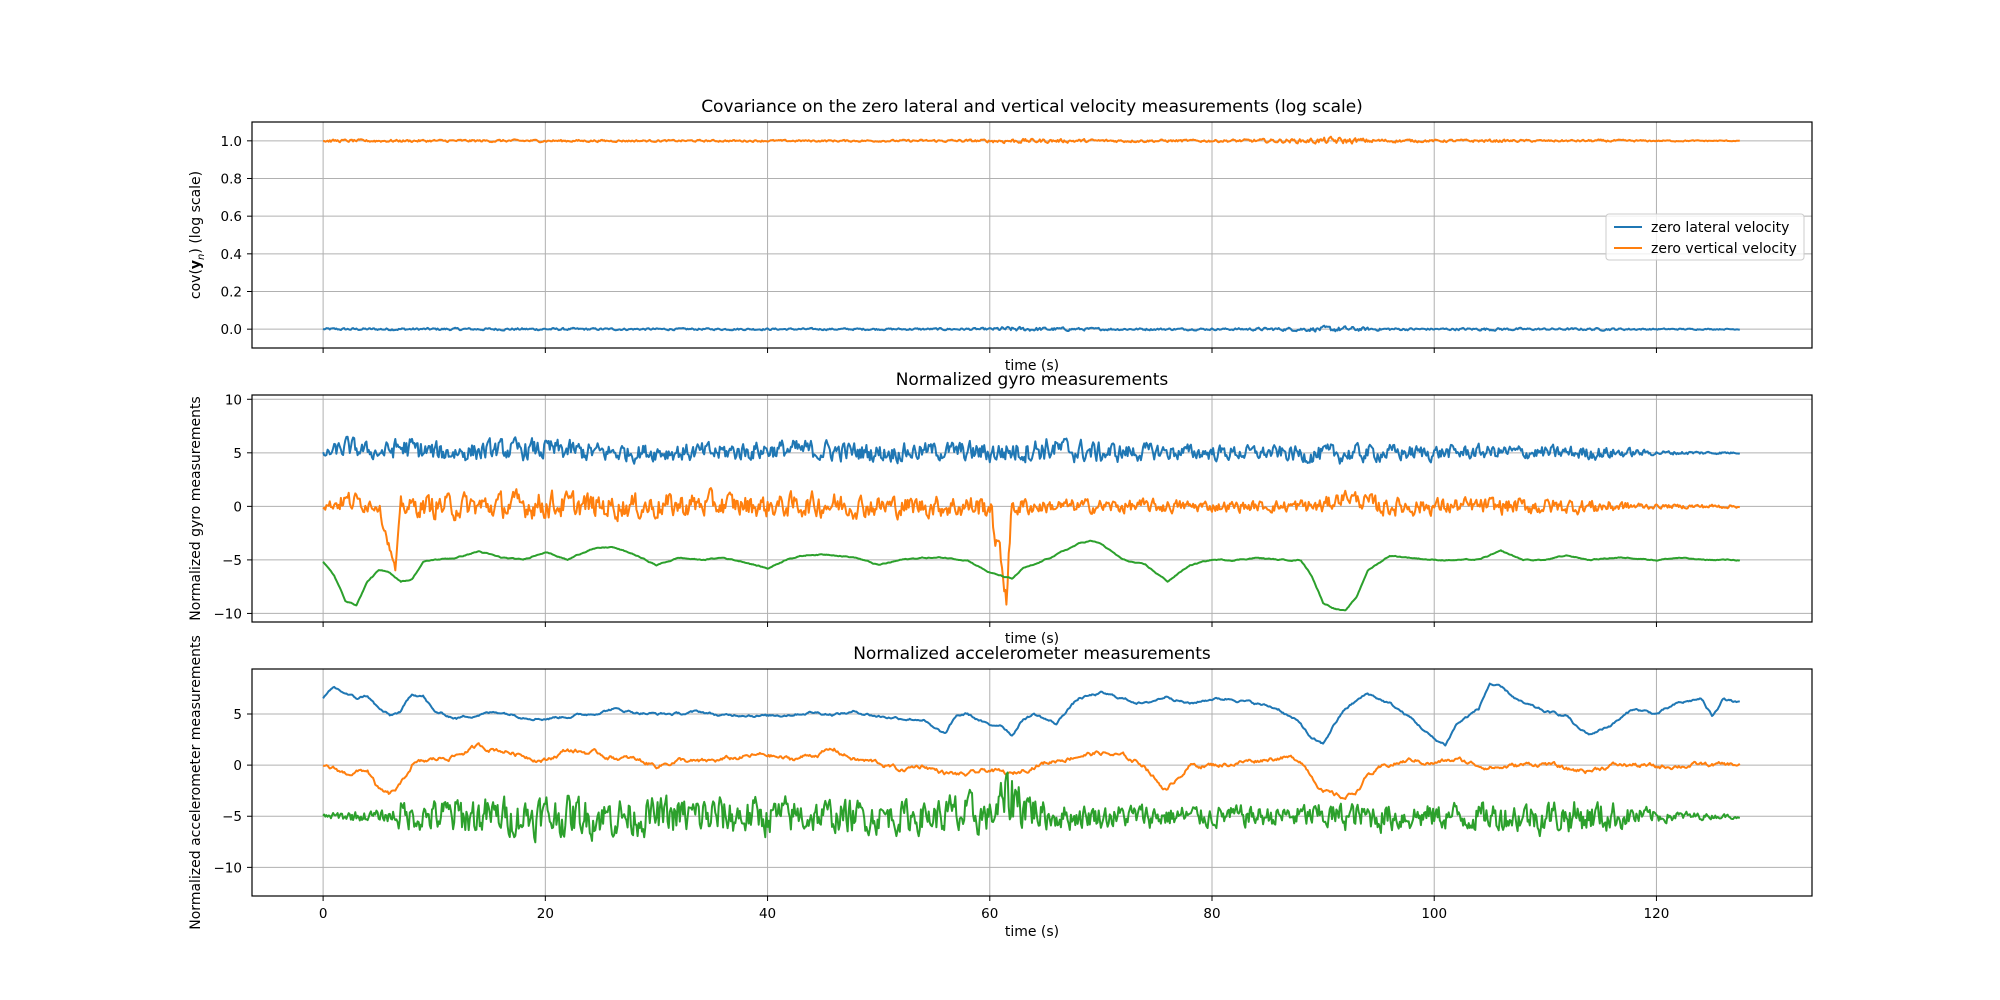  Describe the element at coordinates (231, 293) in the screenshot. I see `y-tick-label: 0.2` at that location.